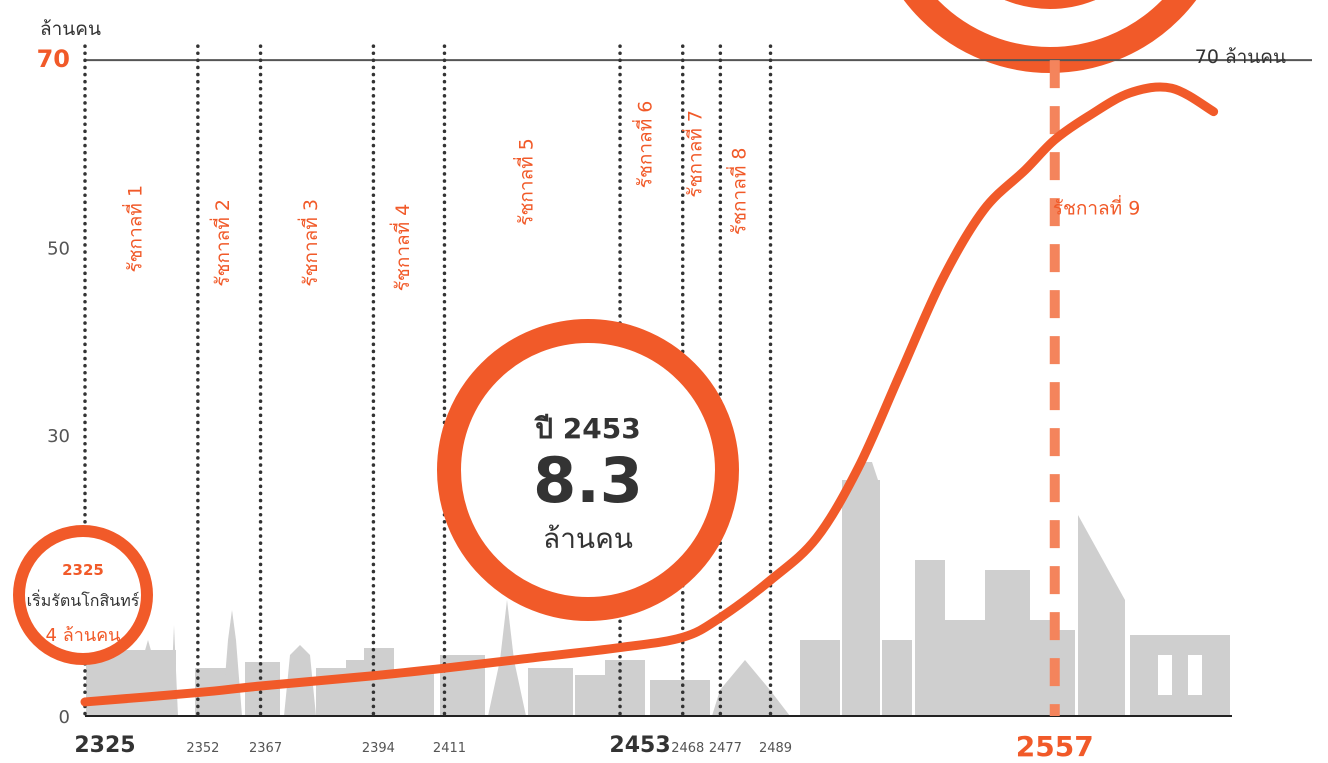 Image resolution: width=1328 pixels, height=763 pixels. I want to click on x-tick-label: 2411, so click(449, 748).